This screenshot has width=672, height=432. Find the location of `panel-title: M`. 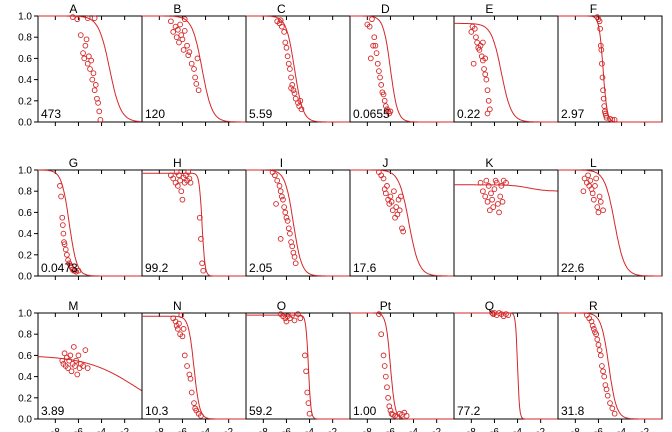

panel-title: M is located at coordinates (73, 306).